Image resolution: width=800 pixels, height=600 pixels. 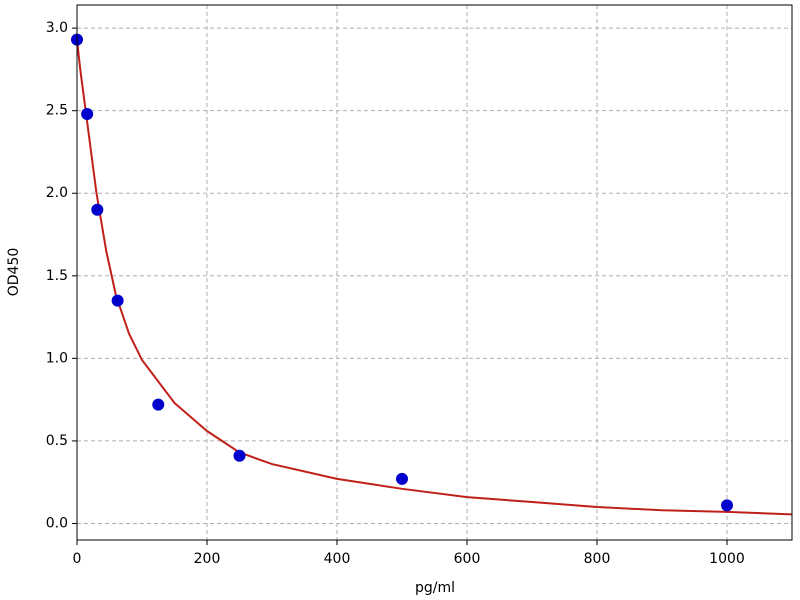 I want to click on y-tick-label: 0.0, so click(x=57, y=523).